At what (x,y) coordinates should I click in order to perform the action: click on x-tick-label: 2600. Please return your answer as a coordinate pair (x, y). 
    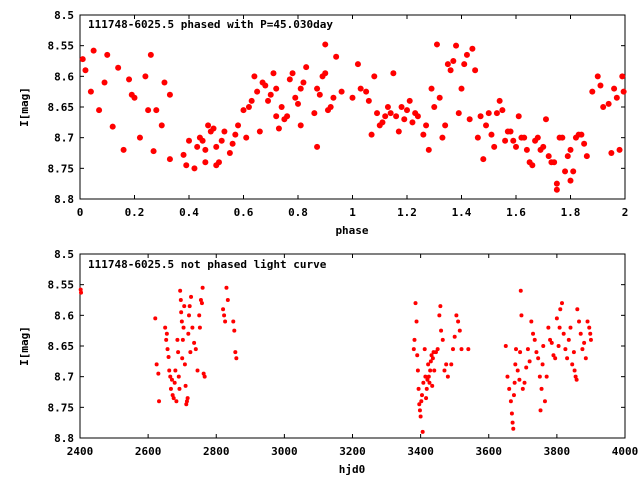
    Looking at the image, I should click on (148, 451).